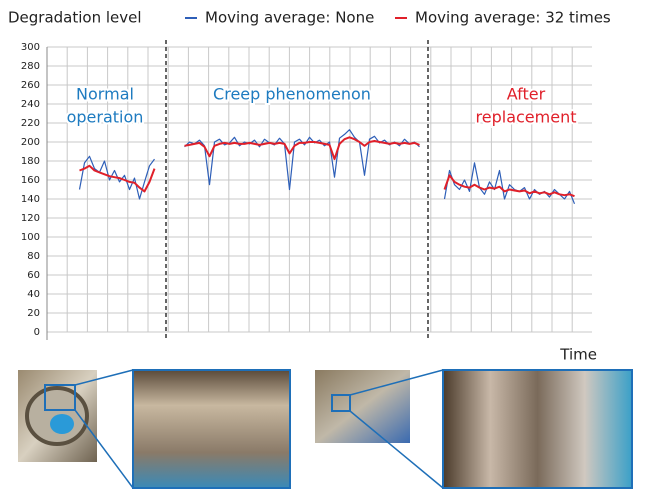 Image resolution: width=648 pixels, height=491 pixels. What do you see at coordinates (105, 117) in the screenshot?
I see `annotation: operation` at bounding box center [105, 117].